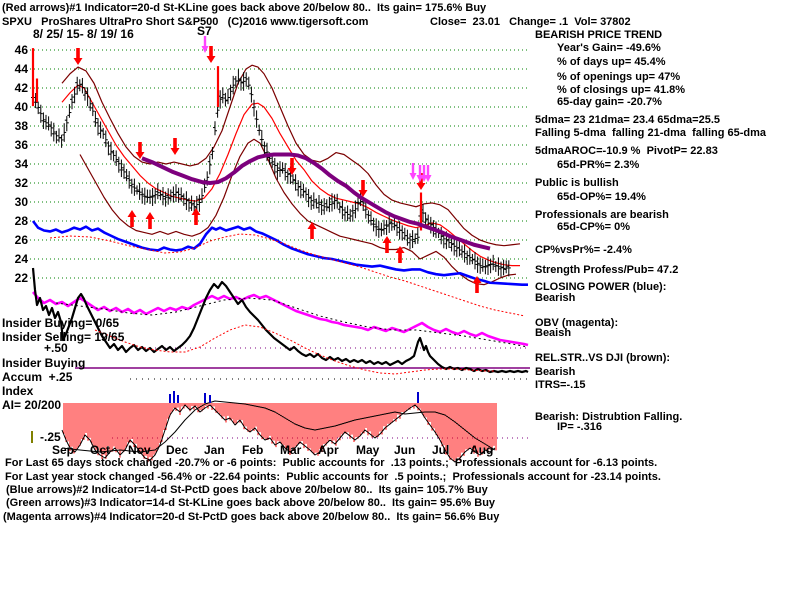 The width and height of the screenshot is (800, 600). Describe the element at coordinates (599, 35) in the screenshot. I see `panel-title: BEARISH PRICE TREND` at that location.